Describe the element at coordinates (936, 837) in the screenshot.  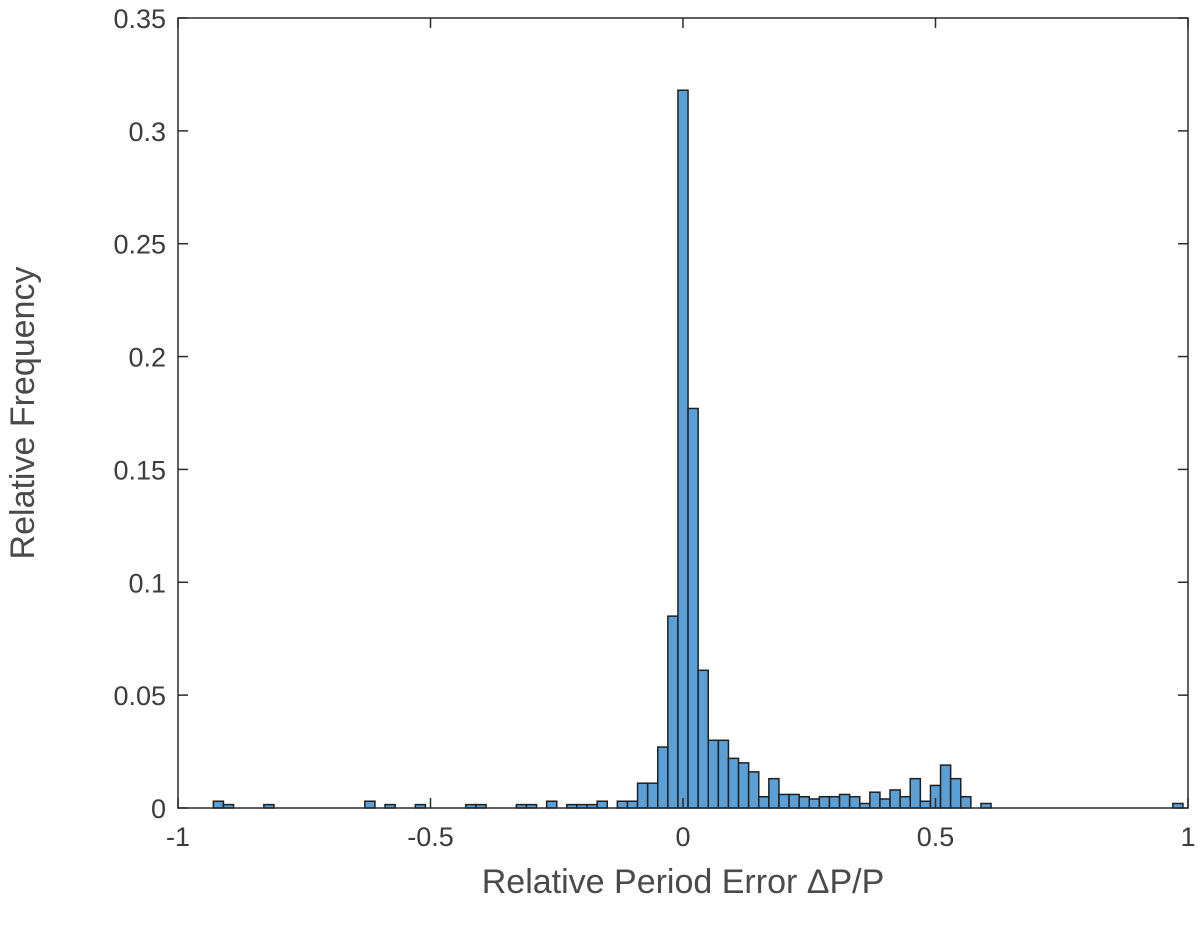
I see `x-tick-label: 0.5` at that location.